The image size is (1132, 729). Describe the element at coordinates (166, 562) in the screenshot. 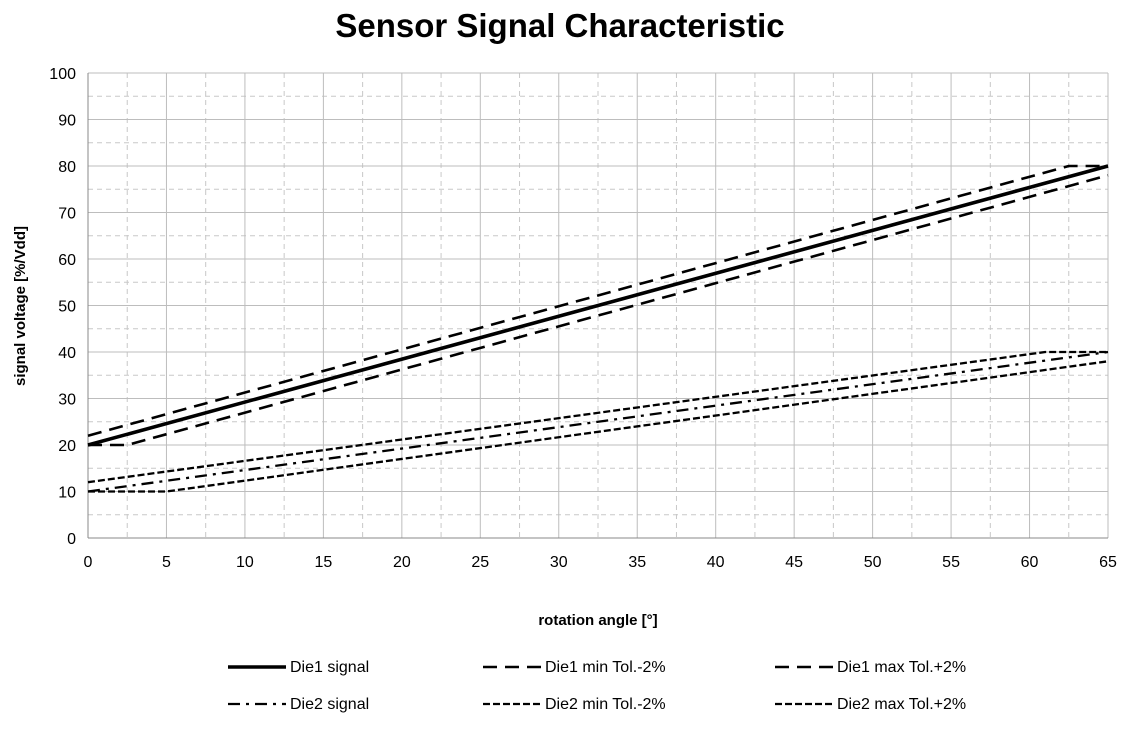

I see `x-tick-label: 5` at that location.